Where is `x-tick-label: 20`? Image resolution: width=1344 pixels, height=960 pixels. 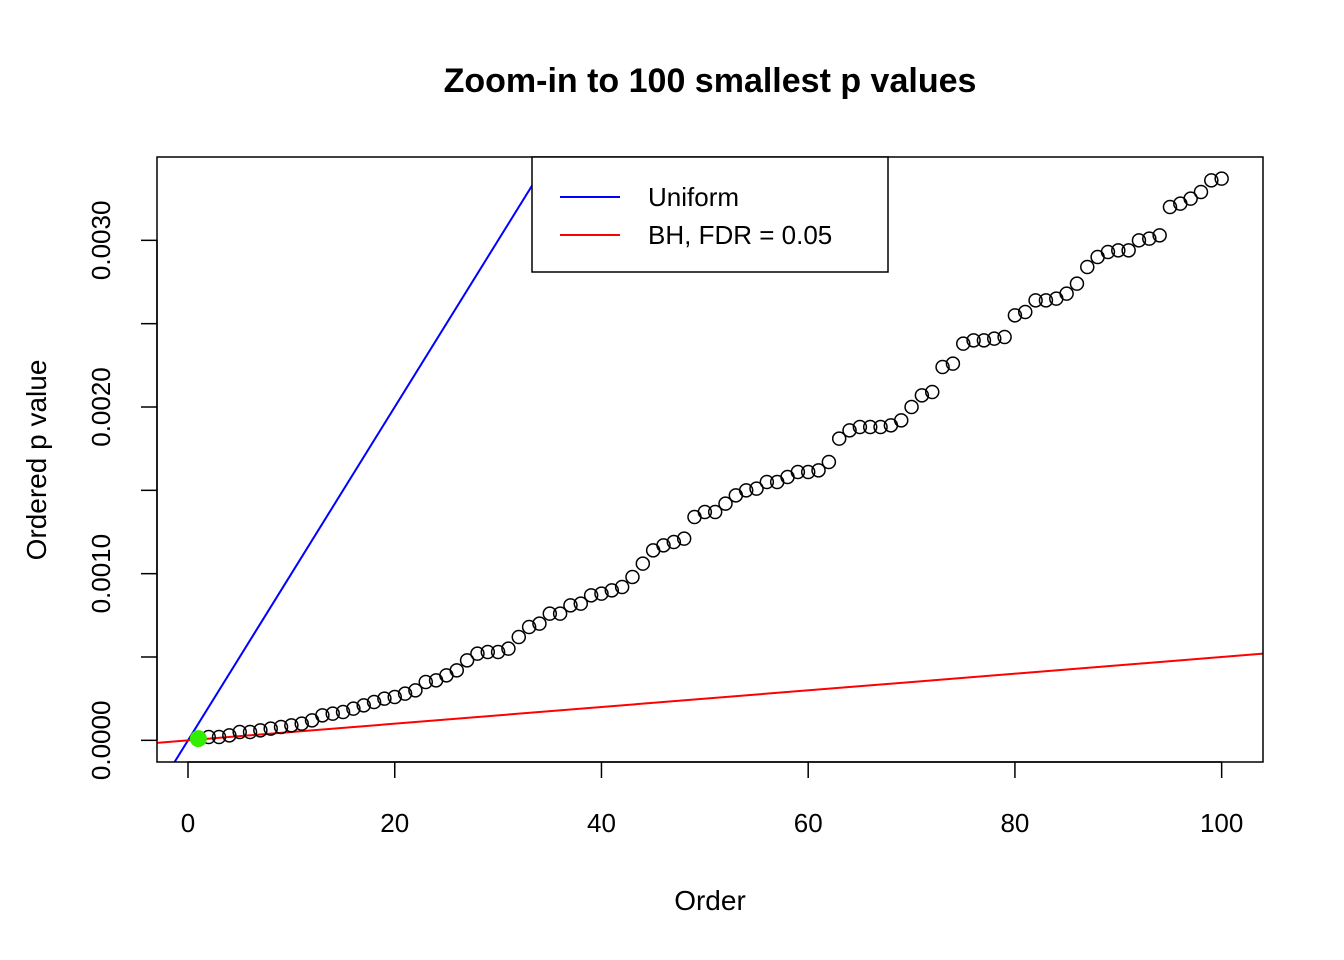 x-tick-label: 20 is located at coordinates (394, 823).